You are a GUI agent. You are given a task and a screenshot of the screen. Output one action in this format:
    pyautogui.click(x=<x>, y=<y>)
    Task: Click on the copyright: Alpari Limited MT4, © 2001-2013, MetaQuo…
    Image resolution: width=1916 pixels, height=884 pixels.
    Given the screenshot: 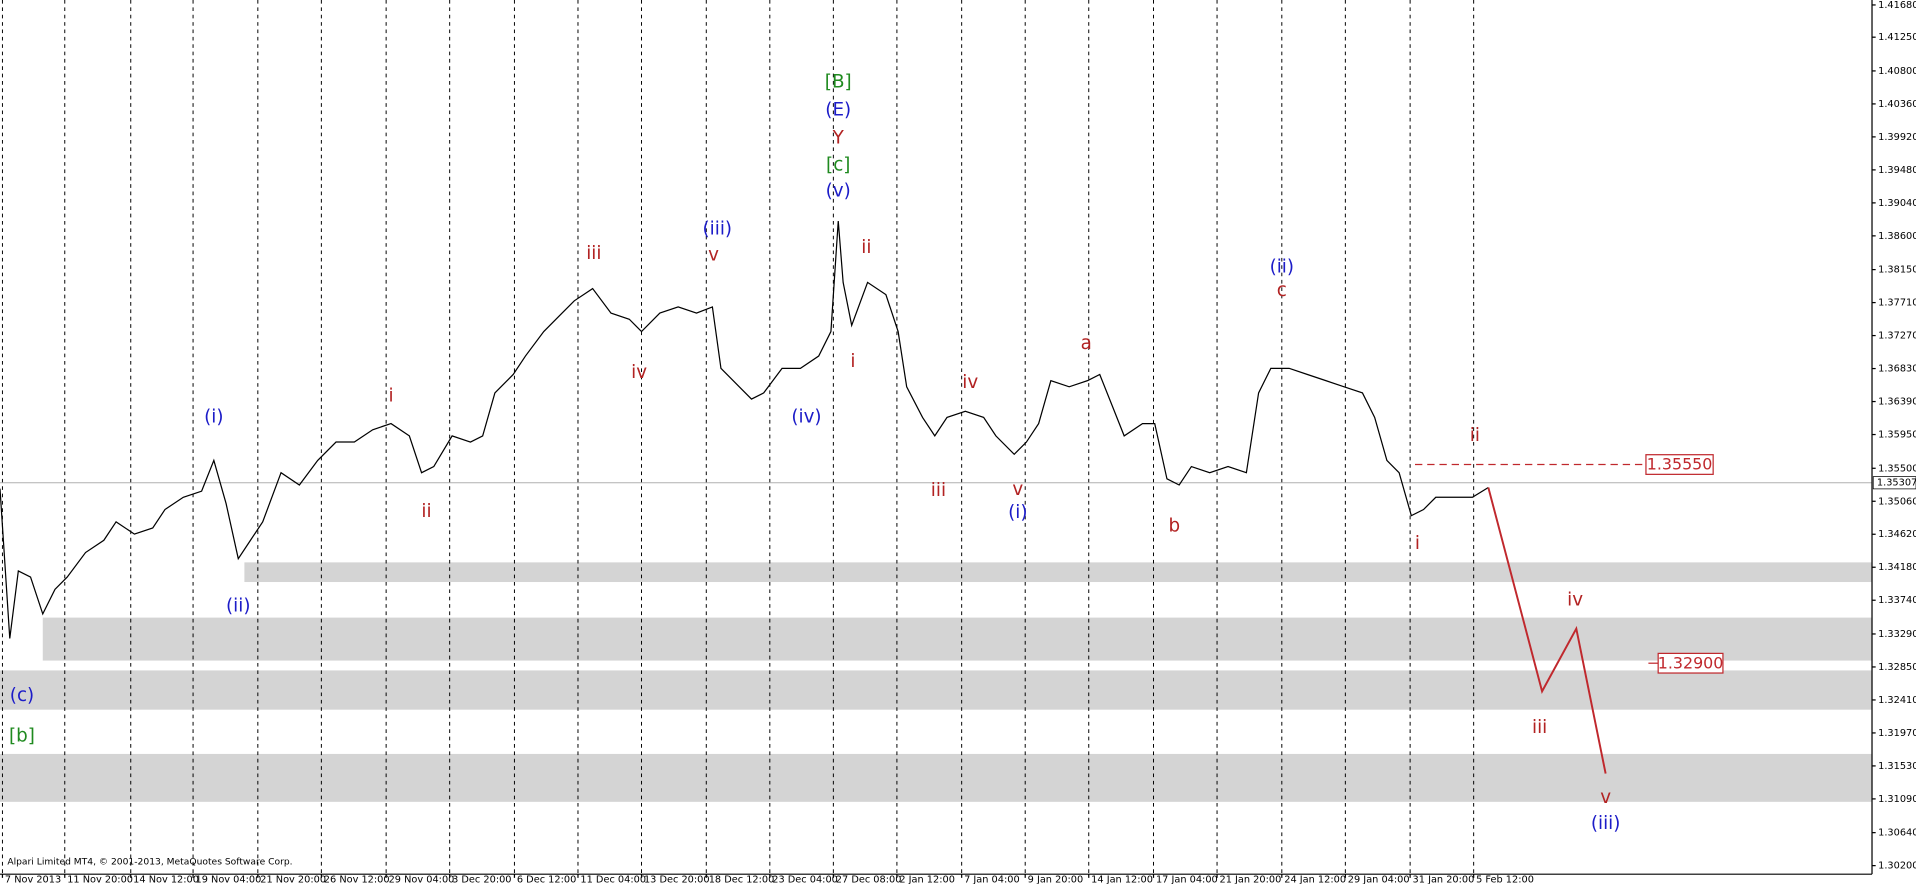 What is the action you would take?
    pyautogui.click(x=149, y=861)
    